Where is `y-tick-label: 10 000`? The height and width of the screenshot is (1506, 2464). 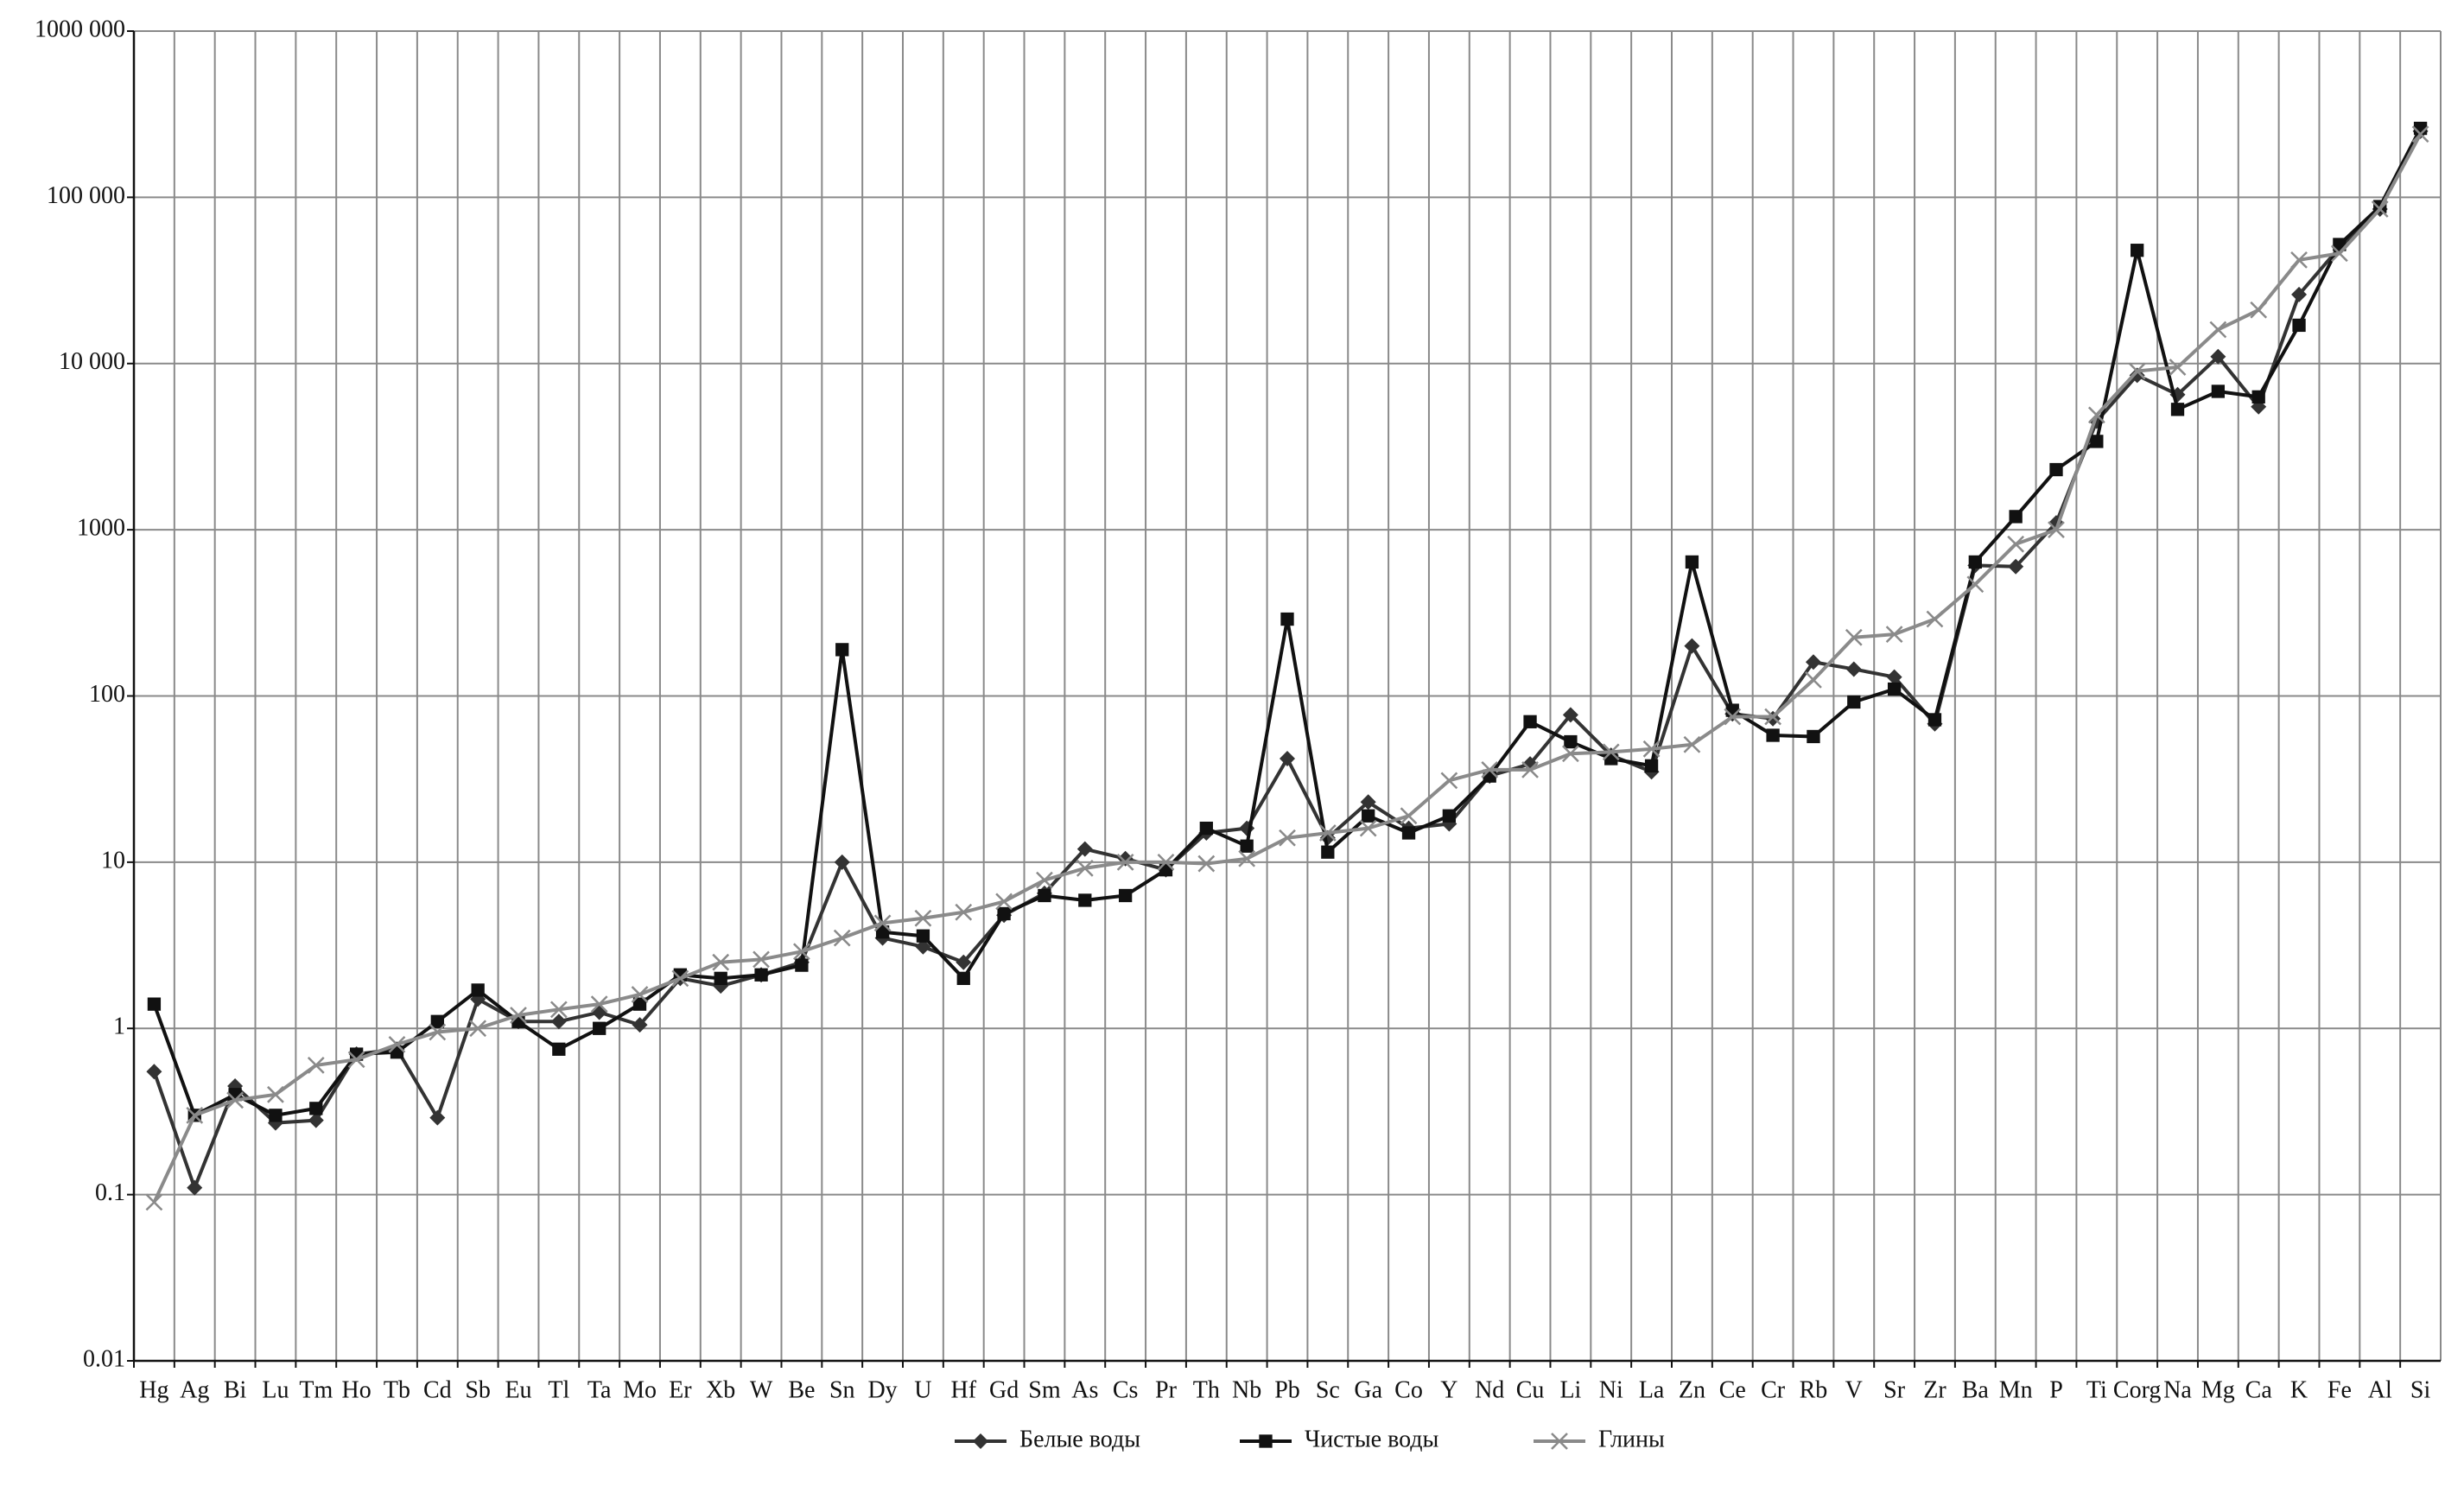 y-tick-label: 10 000 is located at coordinates (92, 361).